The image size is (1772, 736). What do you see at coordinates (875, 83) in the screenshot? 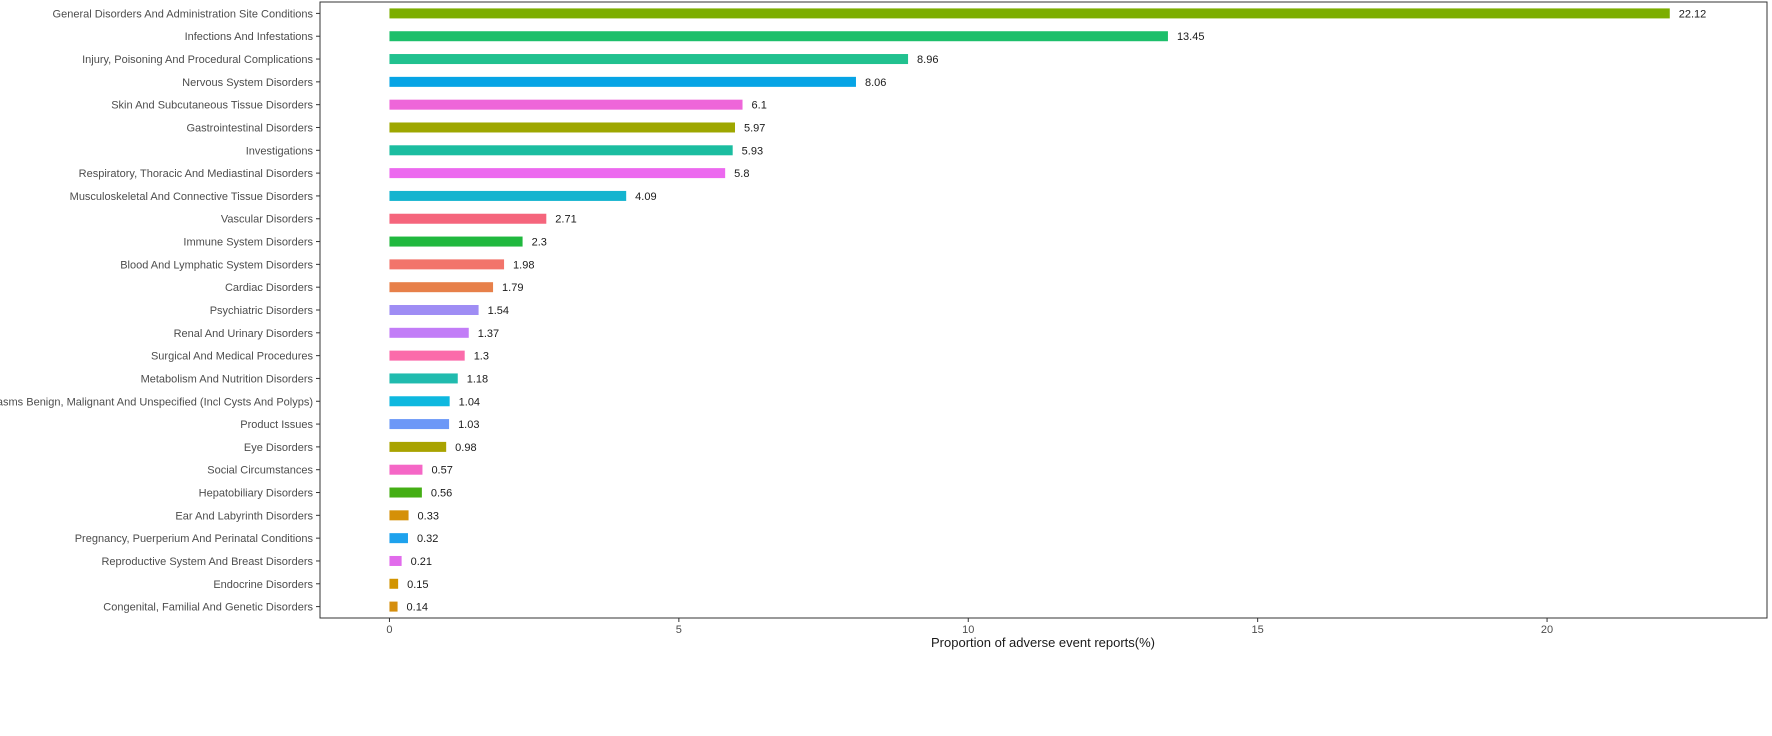
I see `bar-value-label: 8.06` at bounding box center [875, 83].